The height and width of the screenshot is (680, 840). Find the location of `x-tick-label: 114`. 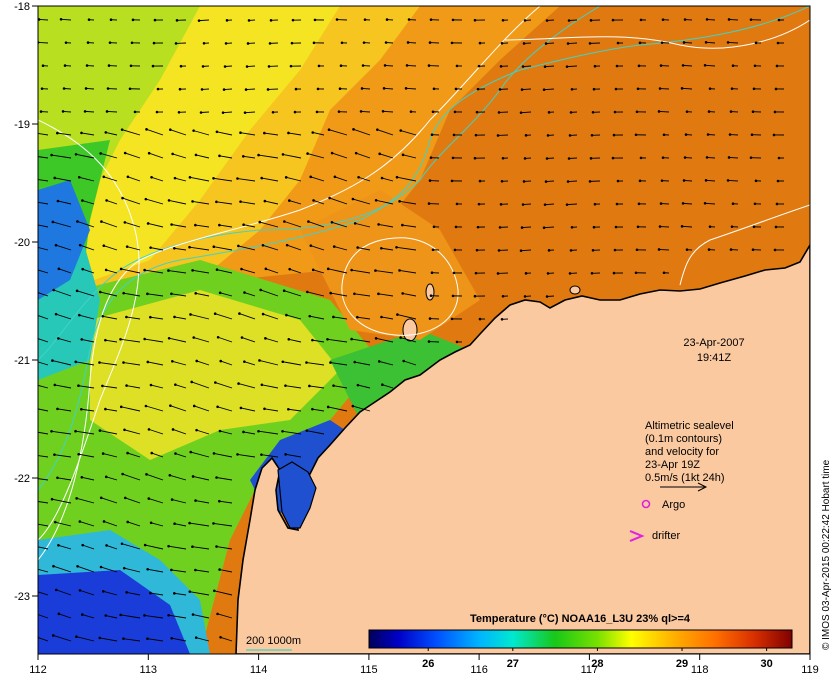

x-tick-label: 114 is located at coordinates (259, 670).